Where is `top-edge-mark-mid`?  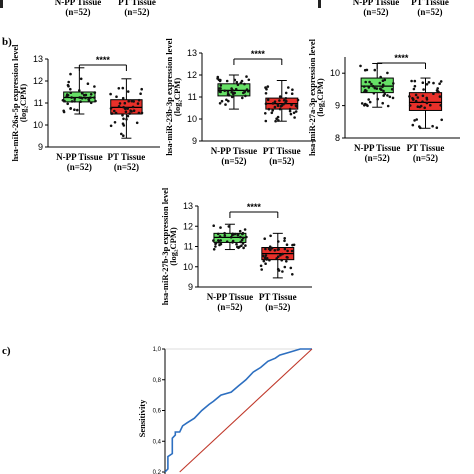 top-edge-mark-mid is located at coordinates (319, 4).